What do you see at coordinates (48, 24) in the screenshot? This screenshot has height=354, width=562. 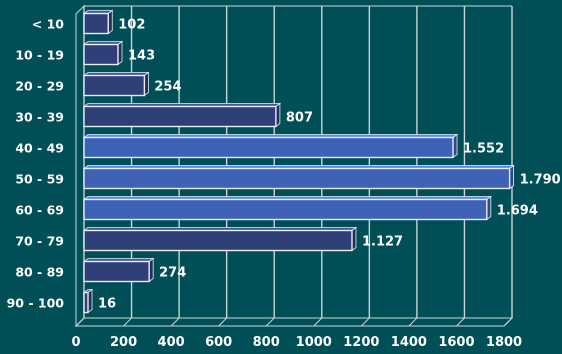 I see `category-label: < 10` at bounding box center [48, 24].